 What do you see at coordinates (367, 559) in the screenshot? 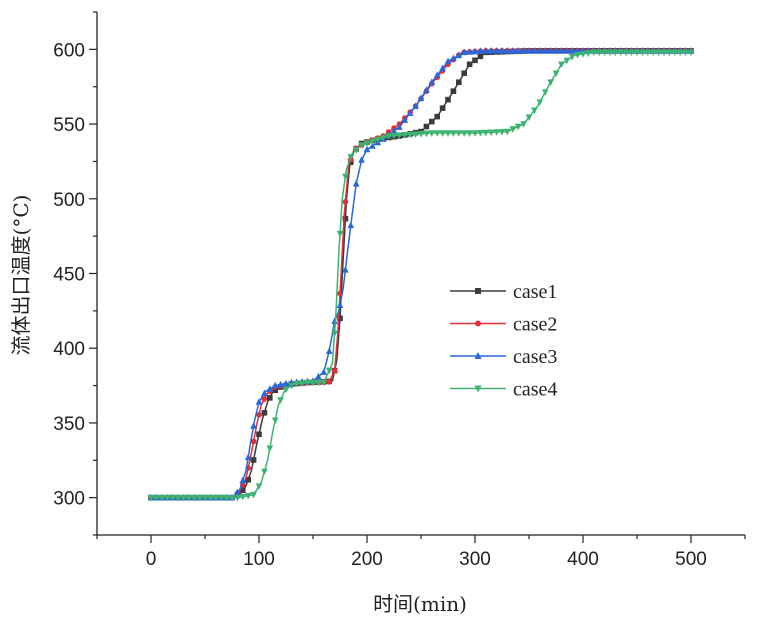
I see `x-tick-label: 200` at bounding box center [367, 559].